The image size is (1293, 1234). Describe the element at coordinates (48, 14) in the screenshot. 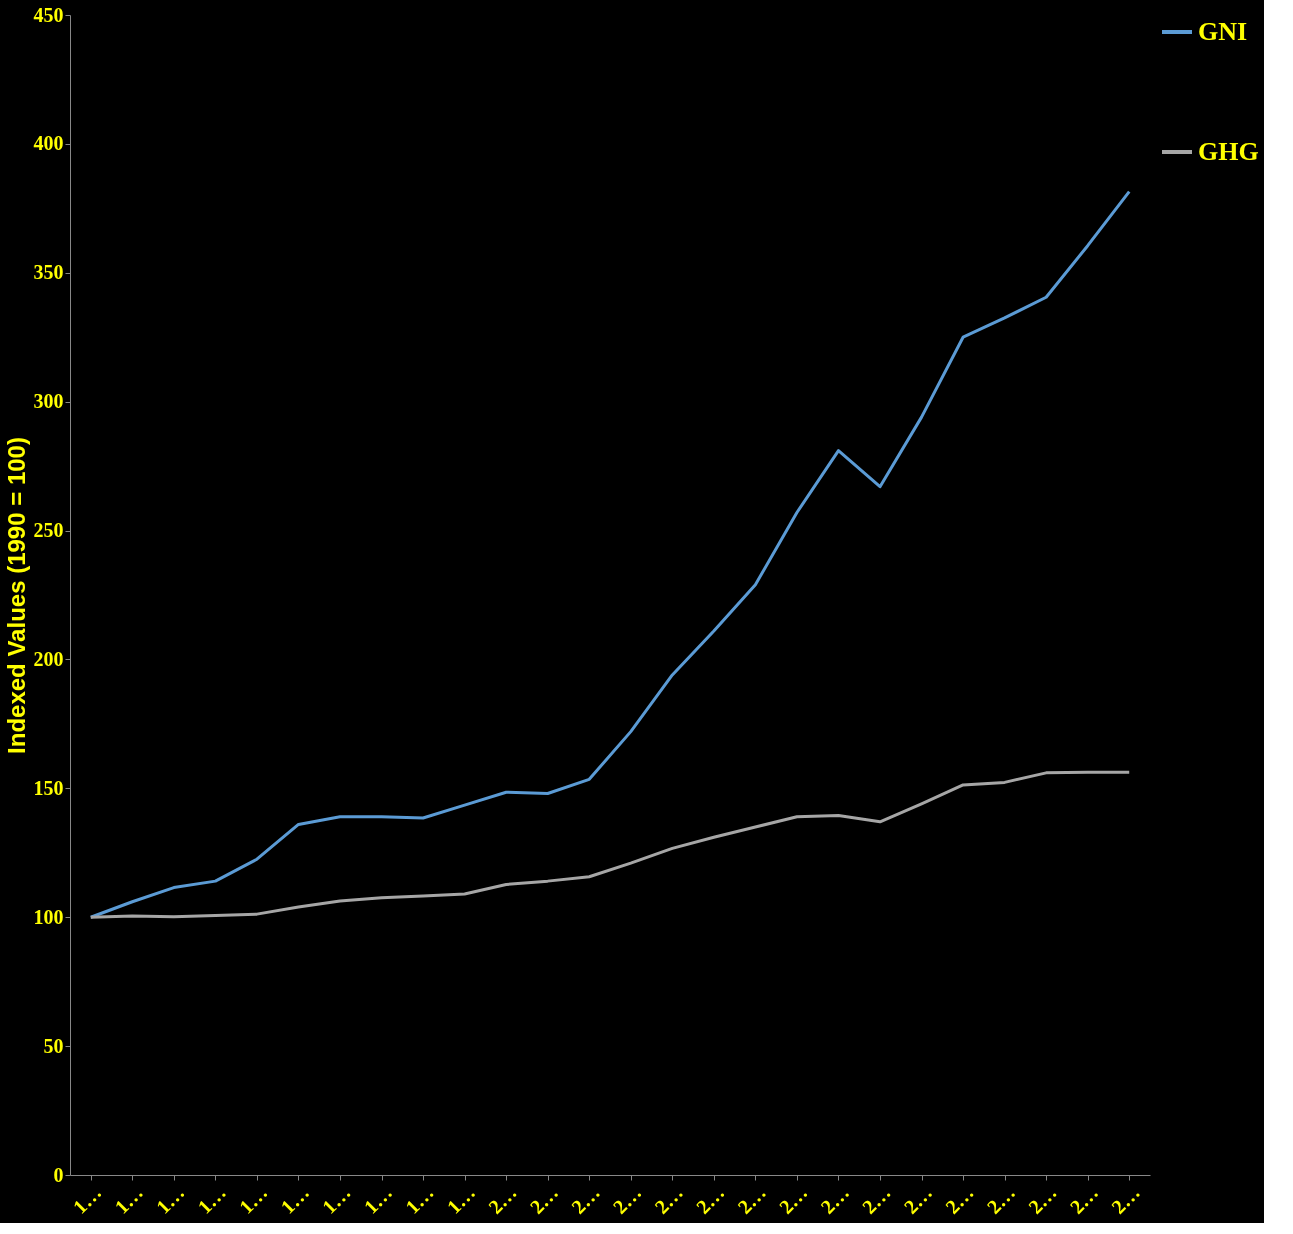

I see `y-tick-label: 450` at that location.